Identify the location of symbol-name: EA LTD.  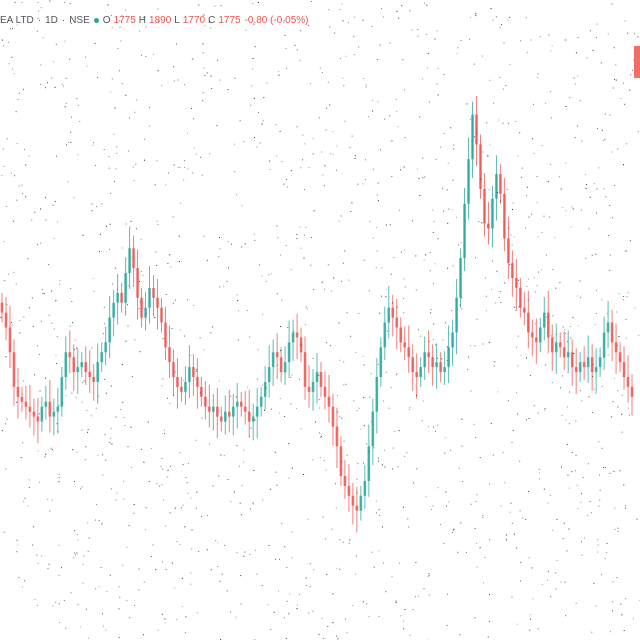
(17, 20).